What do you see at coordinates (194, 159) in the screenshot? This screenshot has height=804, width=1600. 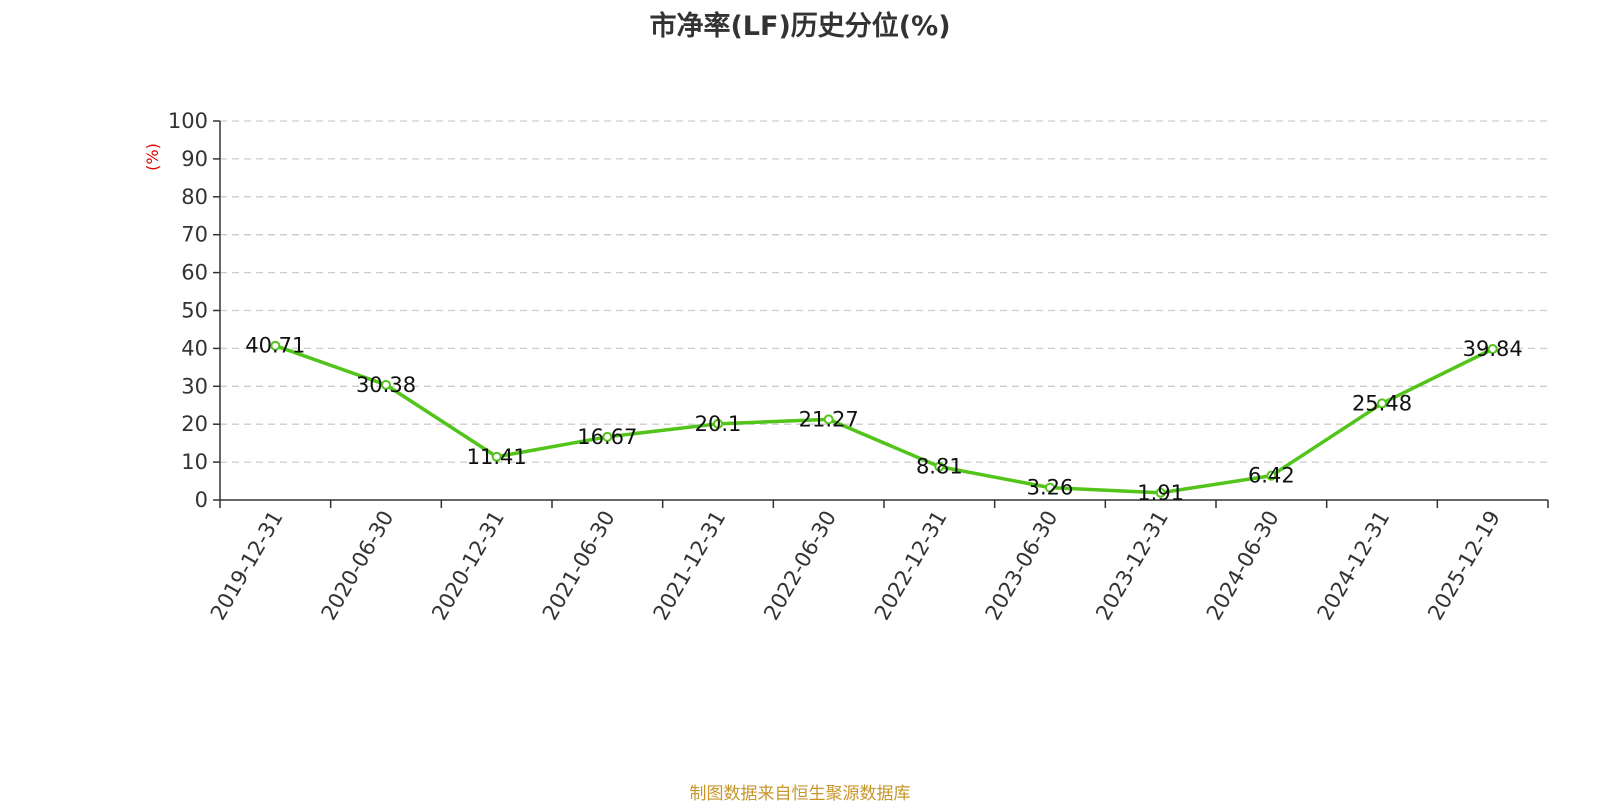 I see `y-tick-label: 90` at bounding box center [194, 159].